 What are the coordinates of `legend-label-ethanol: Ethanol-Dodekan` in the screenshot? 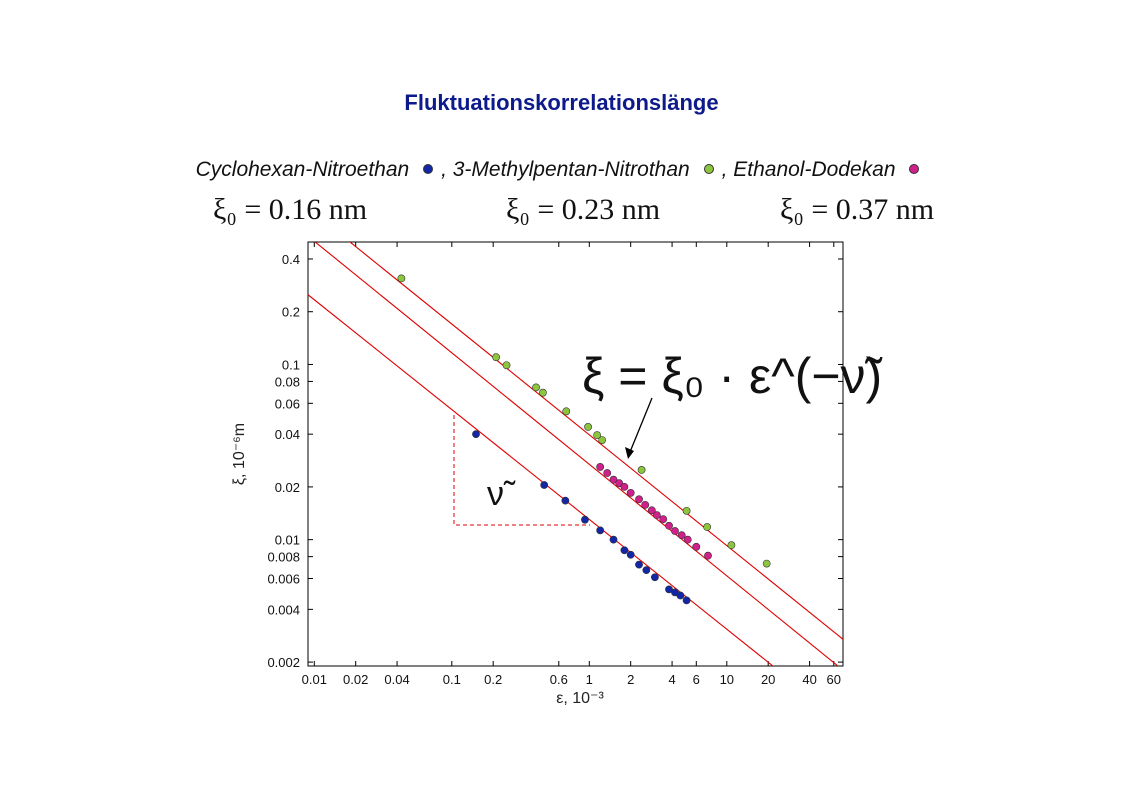 It's located at (814, 169).